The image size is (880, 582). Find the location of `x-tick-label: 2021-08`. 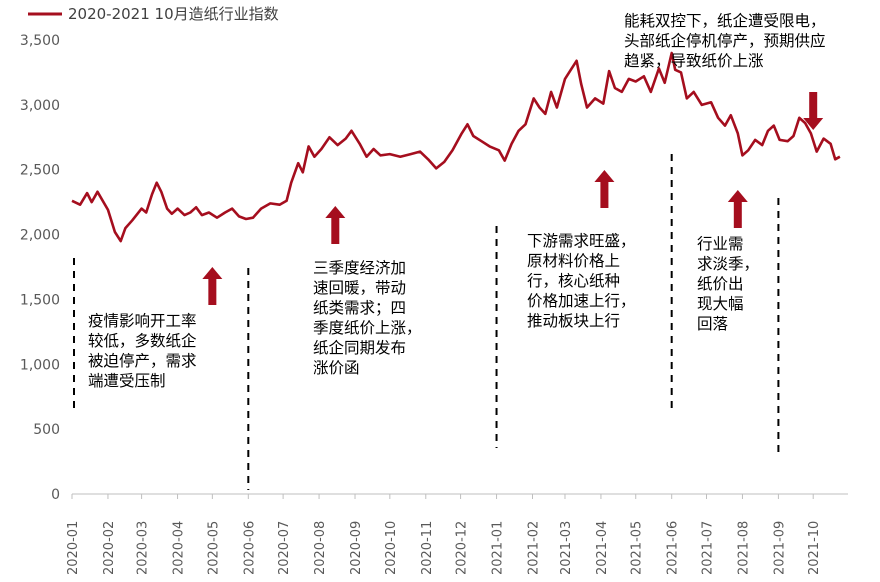

x-tick-label: 2021-08 is located at coordinates (743, 548).